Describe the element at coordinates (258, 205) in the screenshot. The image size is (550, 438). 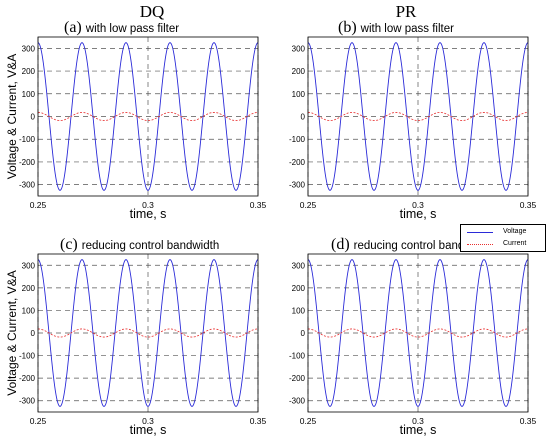
I see `xtick-label-a: 0.35` at that location.